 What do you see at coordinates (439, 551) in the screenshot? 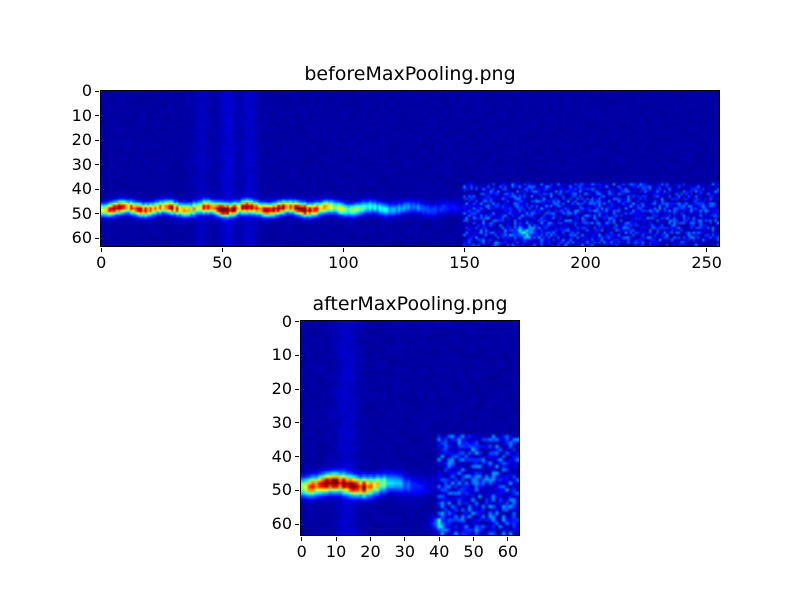
I see `x-tick-label: 40` at bounding box center [439, 551].